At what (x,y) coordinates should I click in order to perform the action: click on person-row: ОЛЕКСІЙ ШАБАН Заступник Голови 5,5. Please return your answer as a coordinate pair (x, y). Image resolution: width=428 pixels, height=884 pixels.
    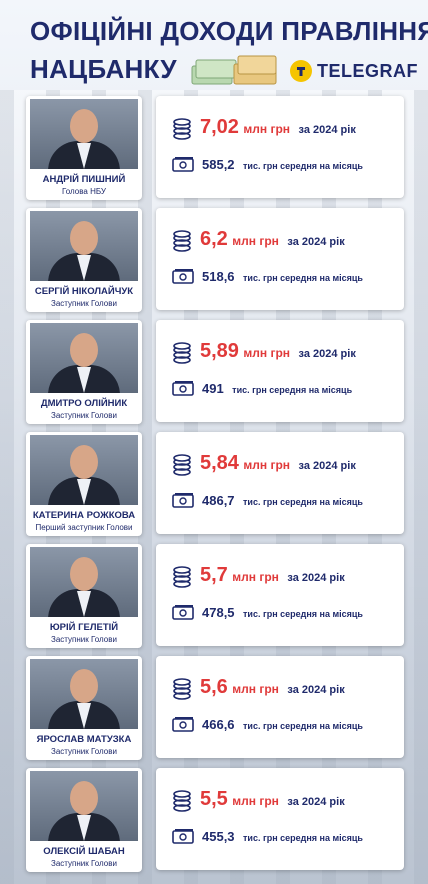
    Looking at the image, I should click on (216, 821).